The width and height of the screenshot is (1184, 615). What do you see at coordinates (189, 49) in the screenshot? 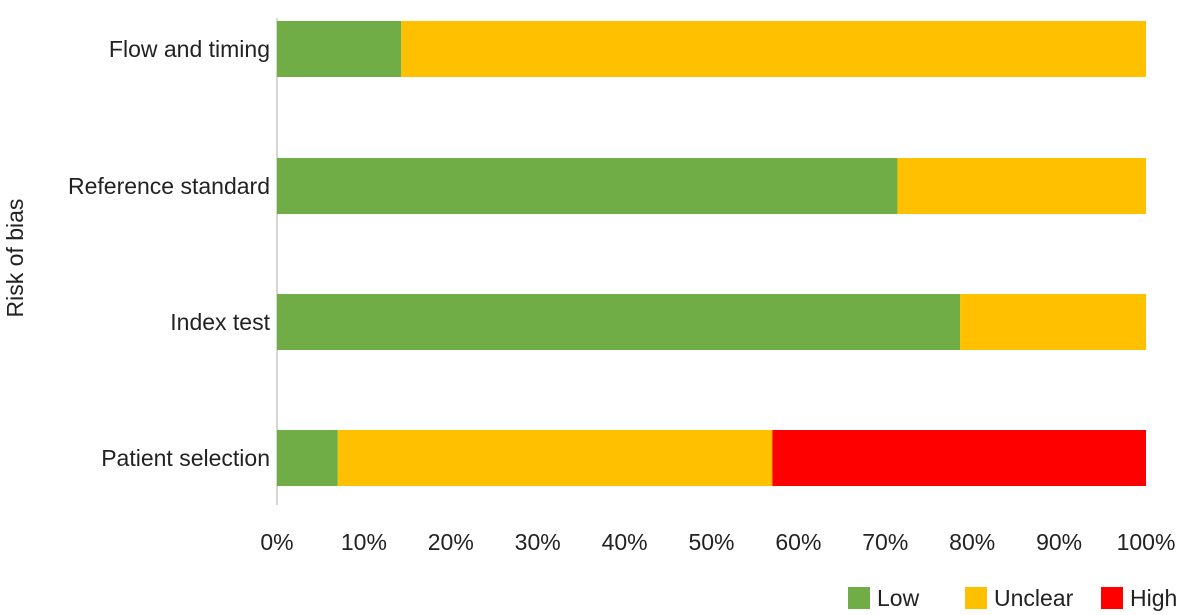
I see `category-label: Flow and timing` at bounding box center [189, 49].